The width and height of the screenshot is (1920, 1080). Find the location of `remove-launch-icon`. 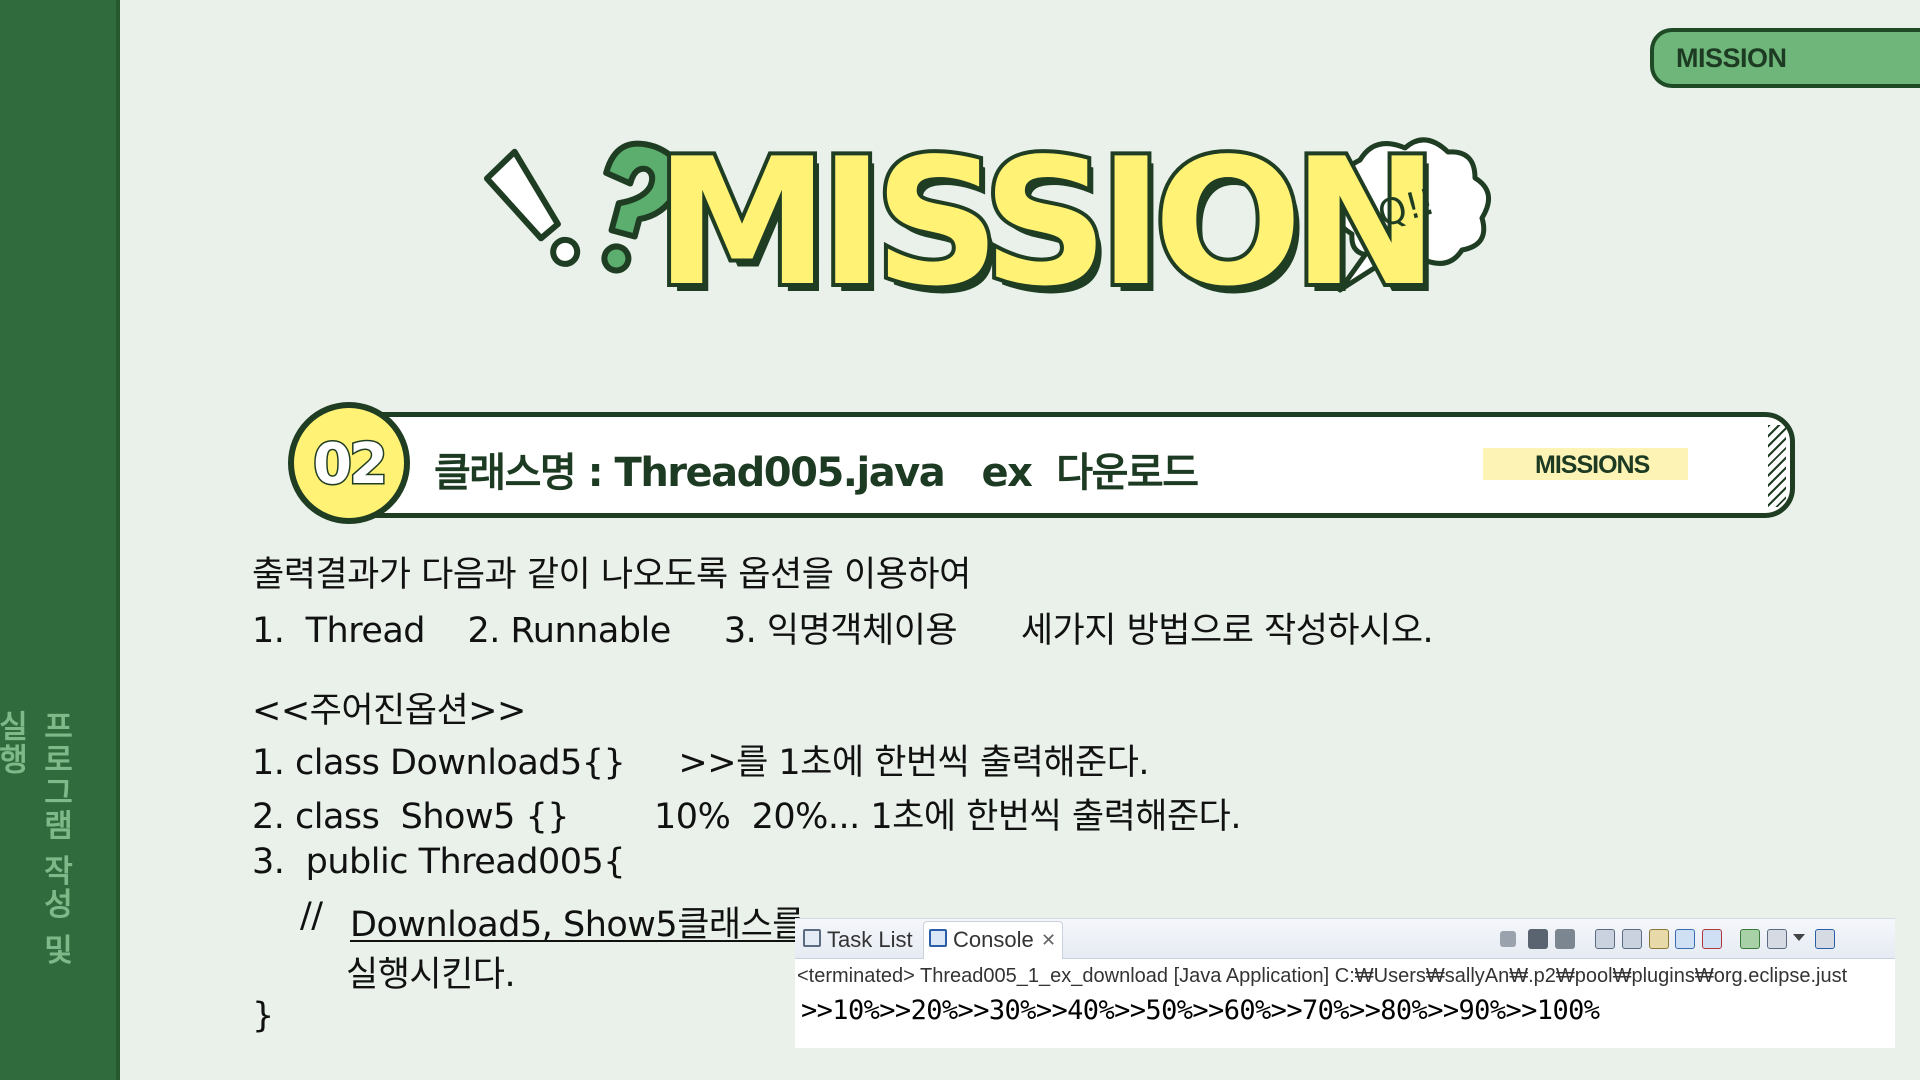

remove-launch-icon is located at coordinates (1538, 939).